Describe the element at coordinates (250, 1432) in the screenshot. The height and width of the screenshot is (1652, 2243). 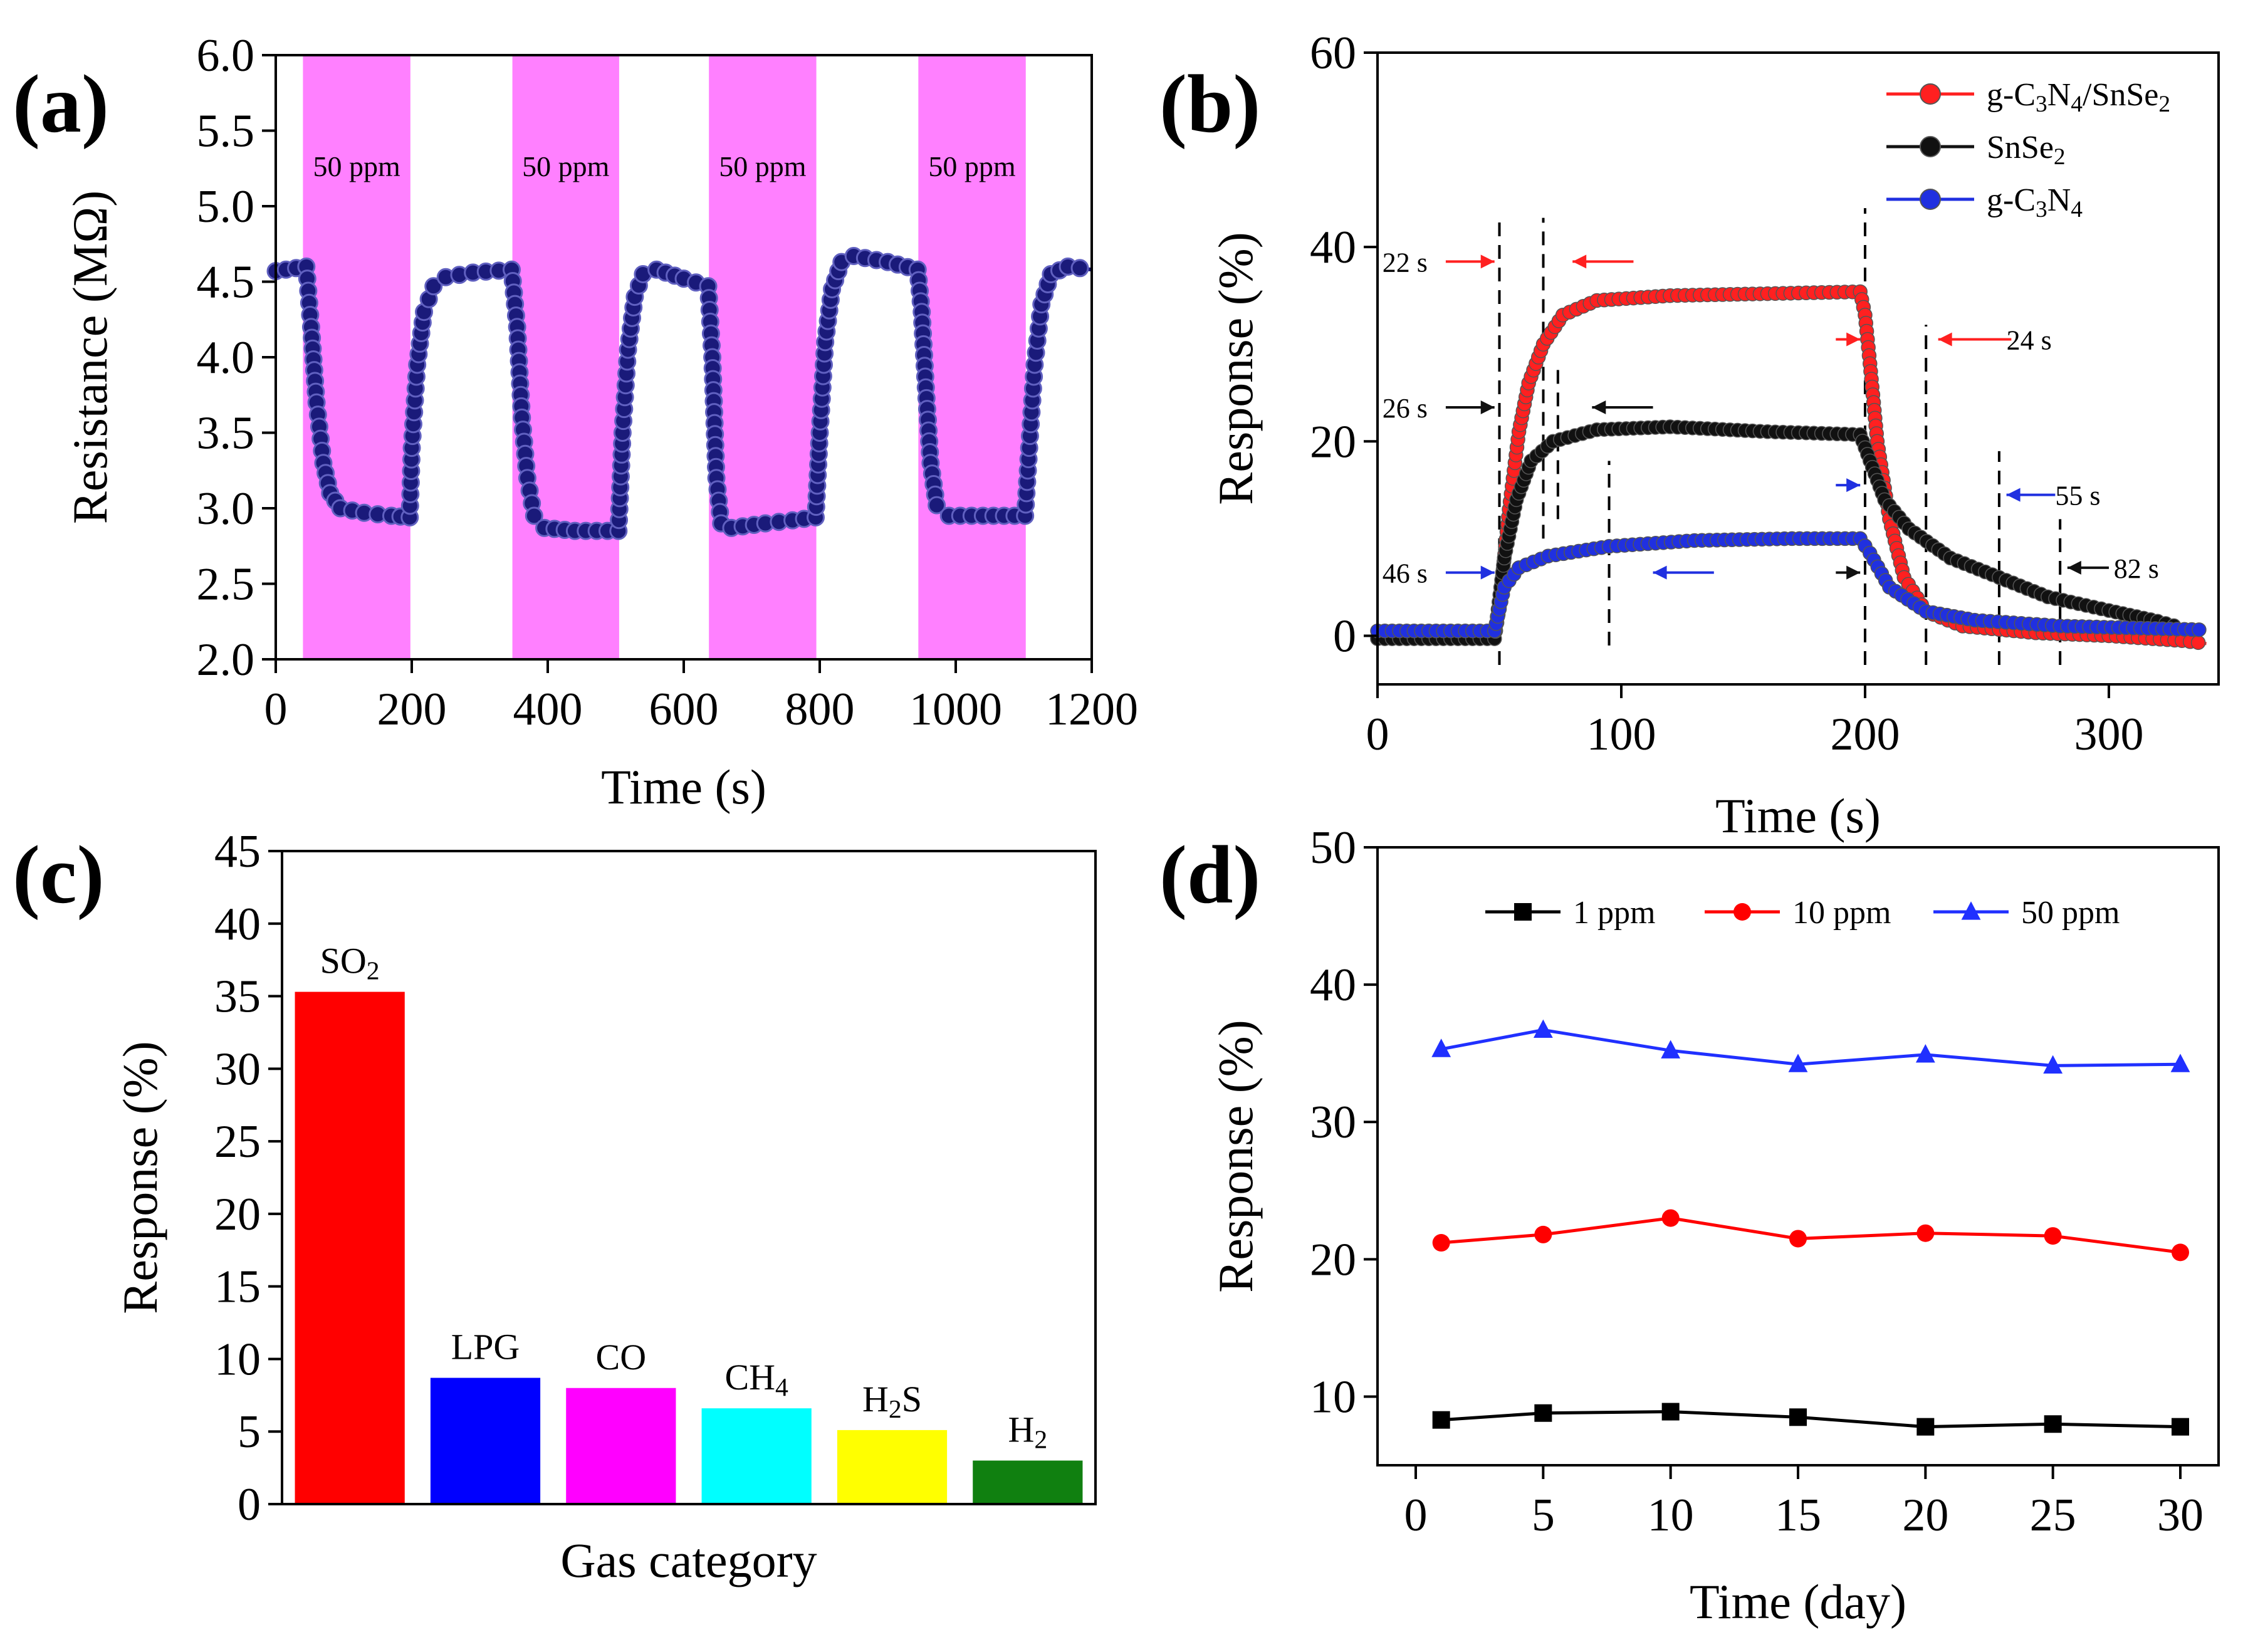
I see `y-tick-label: 5` at that location.